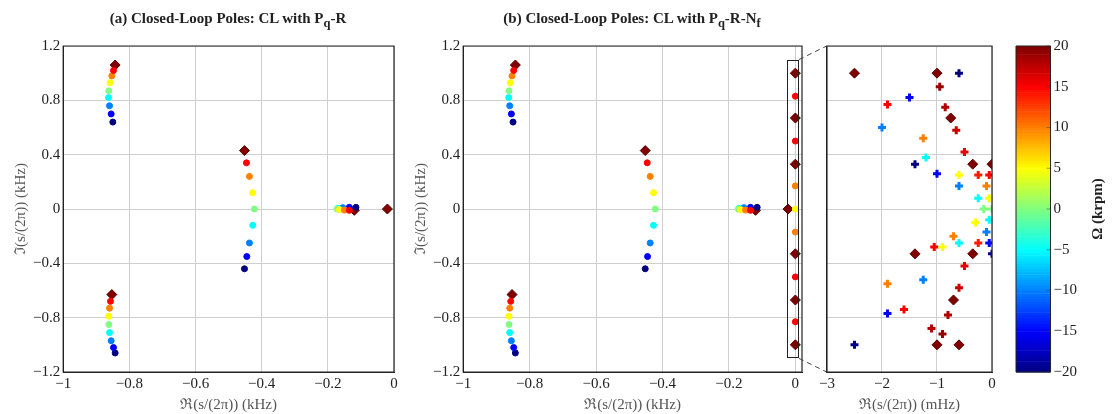 This screenshot has height=414, width=1113. What do you see at coordinates (1061, 248) in the screenshot?
I see `color-bar-label: −5` at bounding box center [1061, 248].